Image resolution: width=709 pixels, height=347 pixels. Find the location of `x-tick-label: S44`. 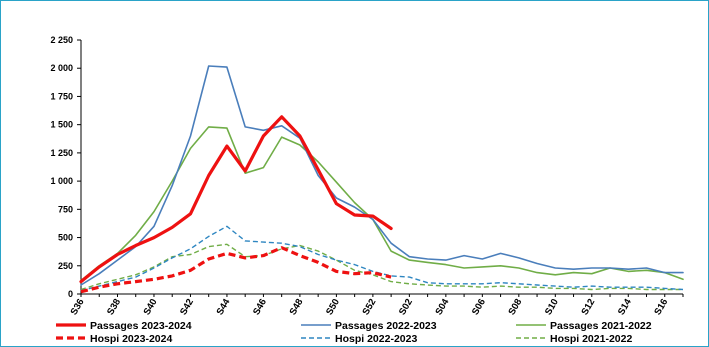

x-tick-label: S44 is located at coordinates (224, 306).